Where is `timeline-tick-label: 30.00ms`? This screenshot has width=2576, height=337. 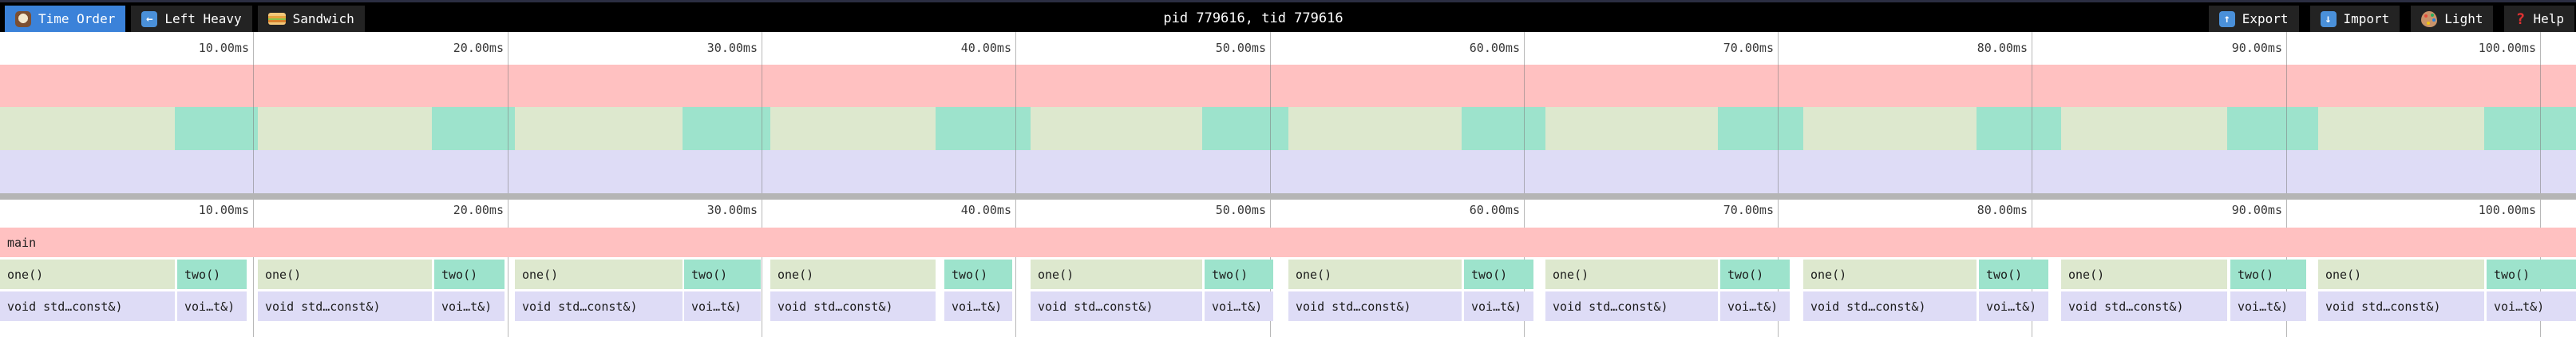
timeline-tick-label: 30.00ms is located at coordinates (732, 210).